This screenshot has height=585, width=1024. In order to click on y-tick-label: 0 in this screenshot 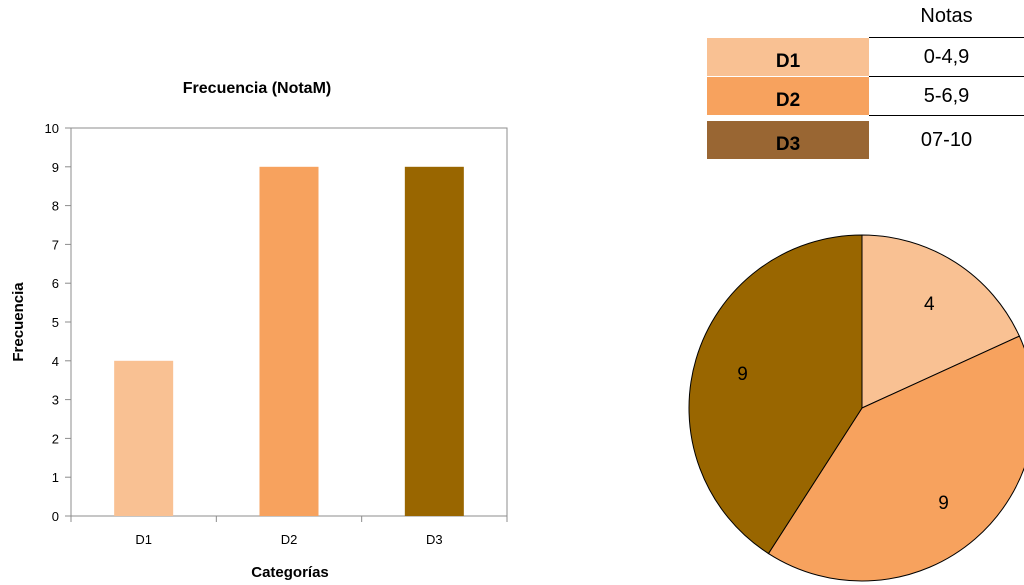, I will do `click(55, 516)`.